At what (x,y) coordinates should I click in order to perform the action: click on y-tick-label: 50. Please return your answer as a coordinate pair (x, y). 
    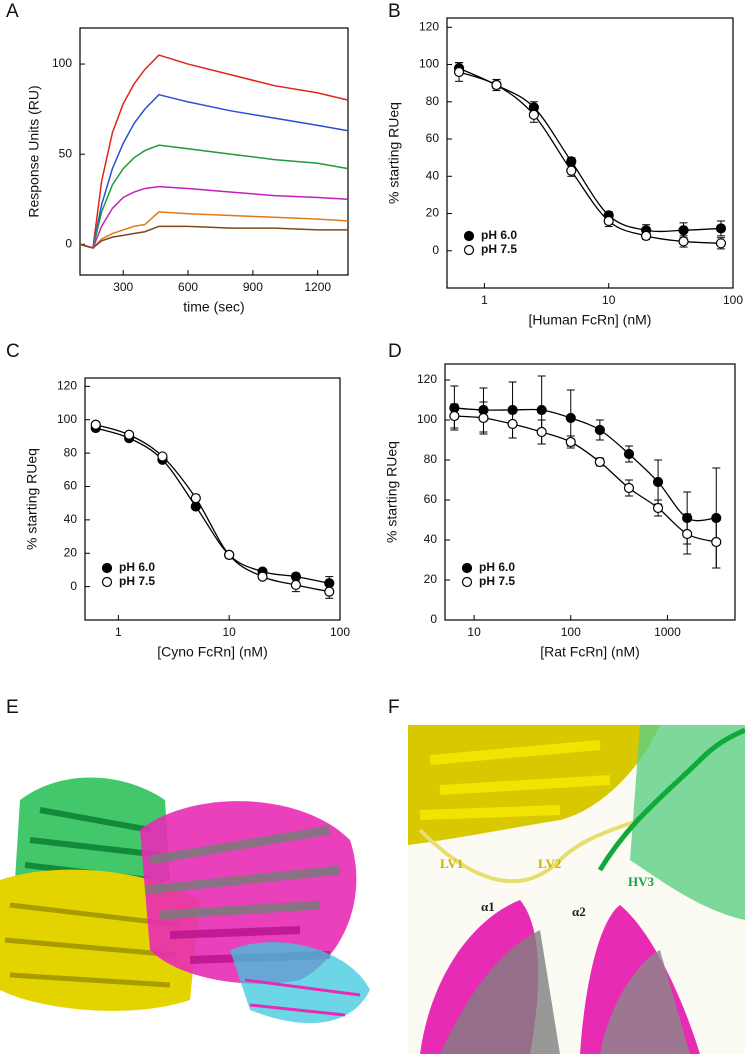
    Looking at the image, I should click on (66, 153).